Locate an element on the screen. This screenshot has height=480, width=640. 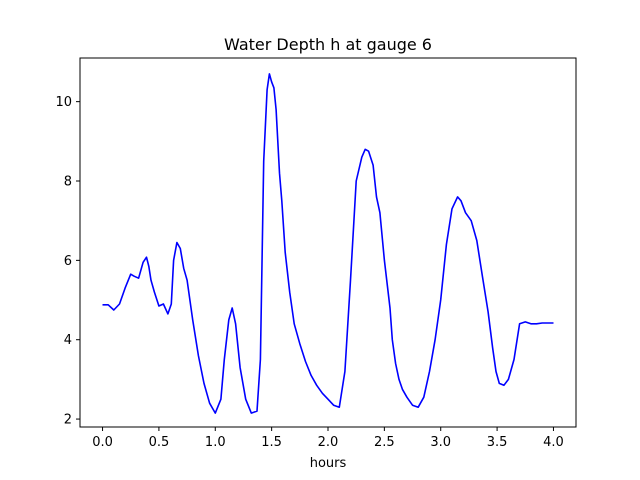
x-tick-label: 2.0 is located at coordinates (328, 442).